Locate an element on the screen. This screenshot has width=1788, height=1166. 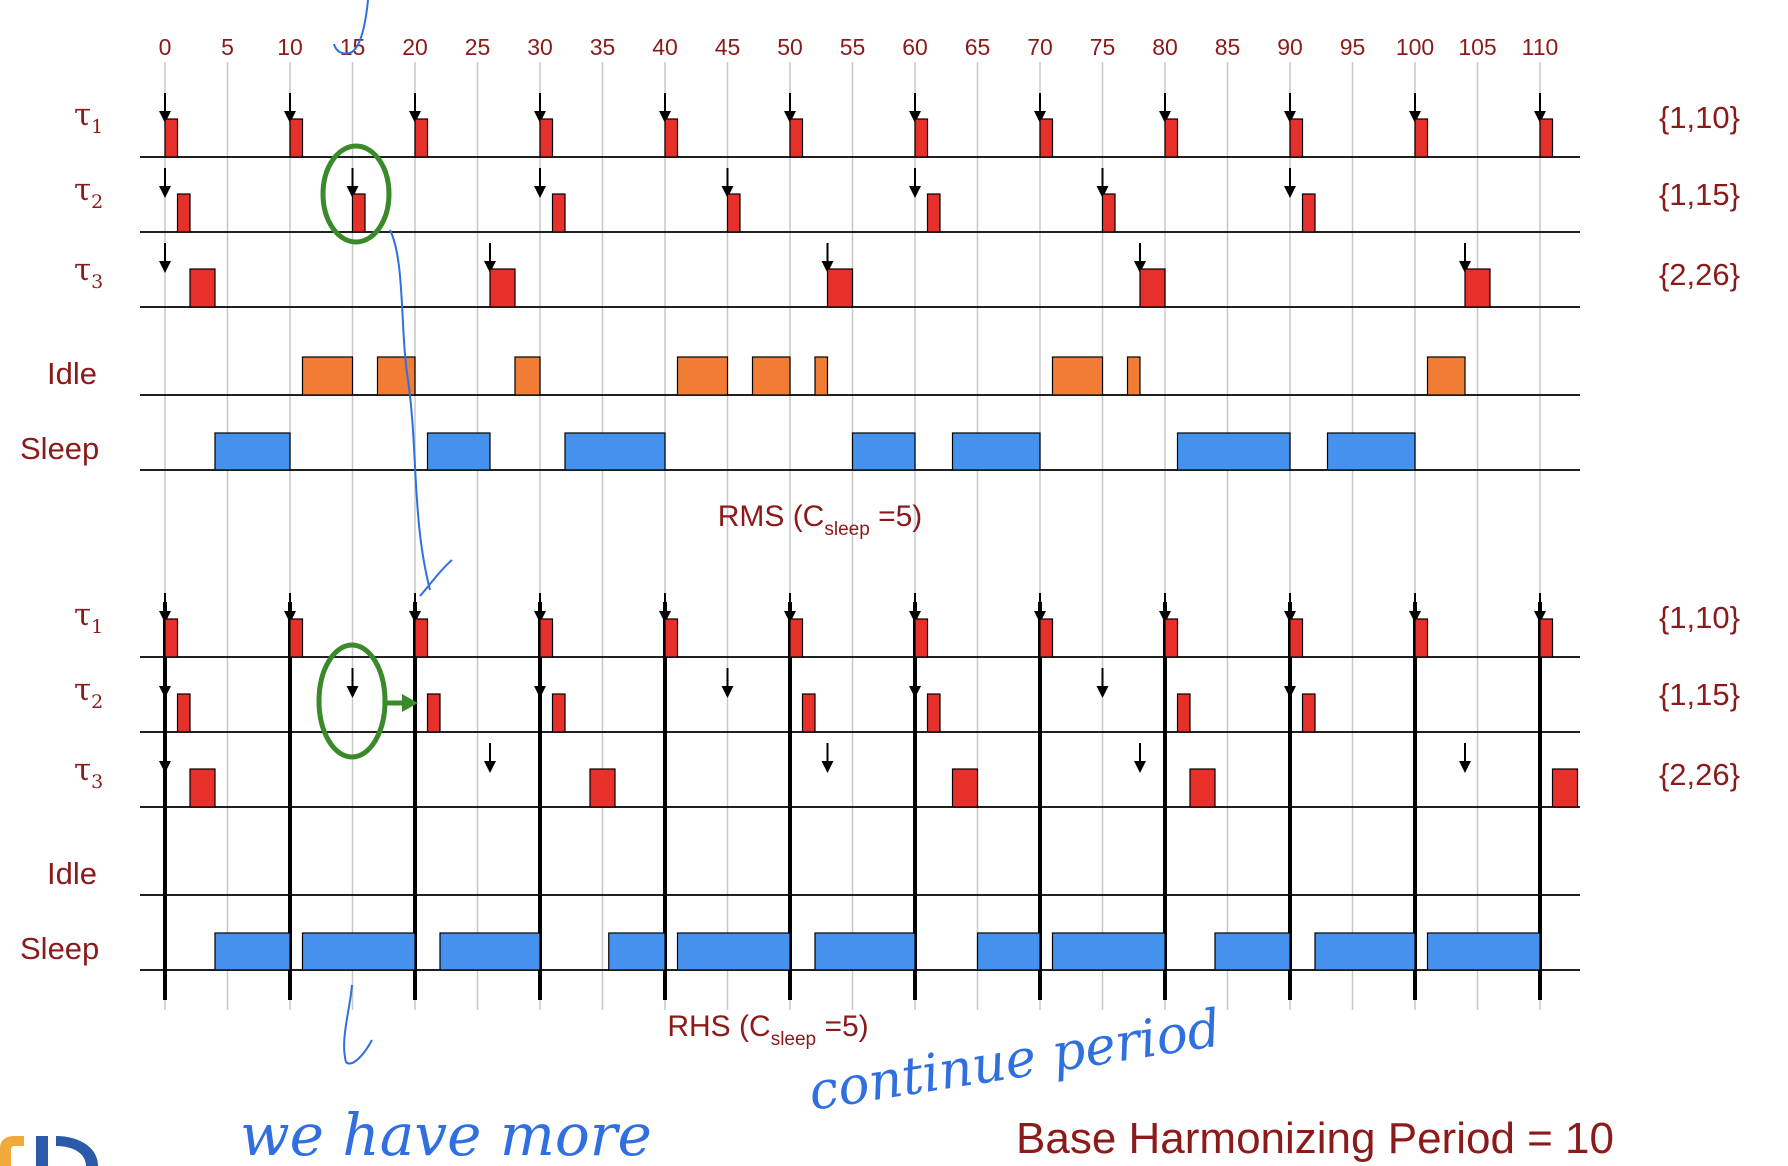
rhs-tau1-release-100-head is located at coordinates (1415, 617).